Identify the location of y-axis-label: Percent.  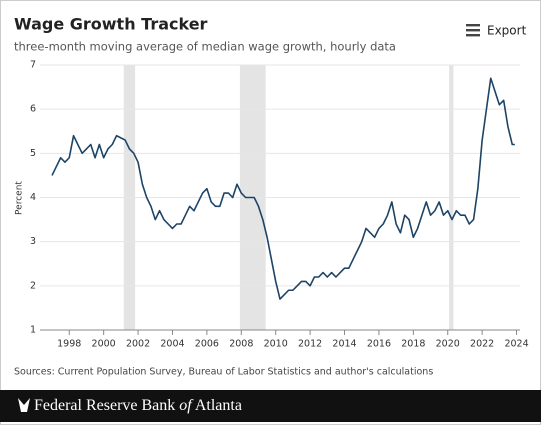
(20, 198).